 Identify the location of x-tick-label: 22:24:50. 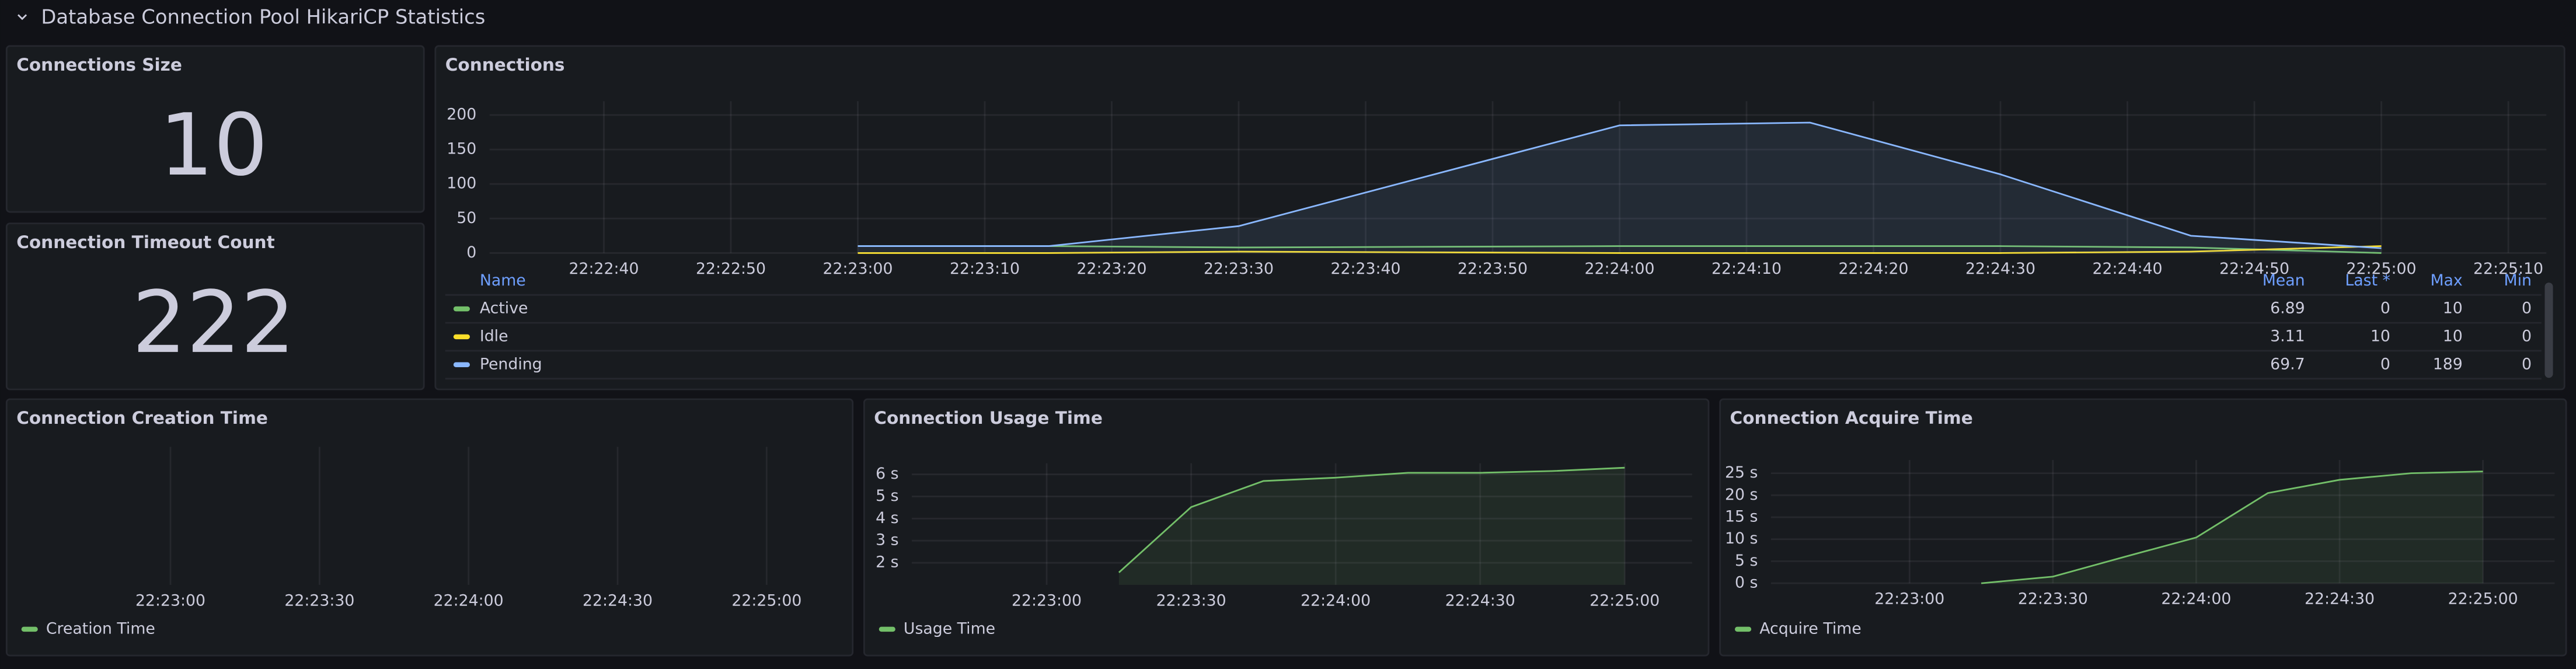
(2254, 269).